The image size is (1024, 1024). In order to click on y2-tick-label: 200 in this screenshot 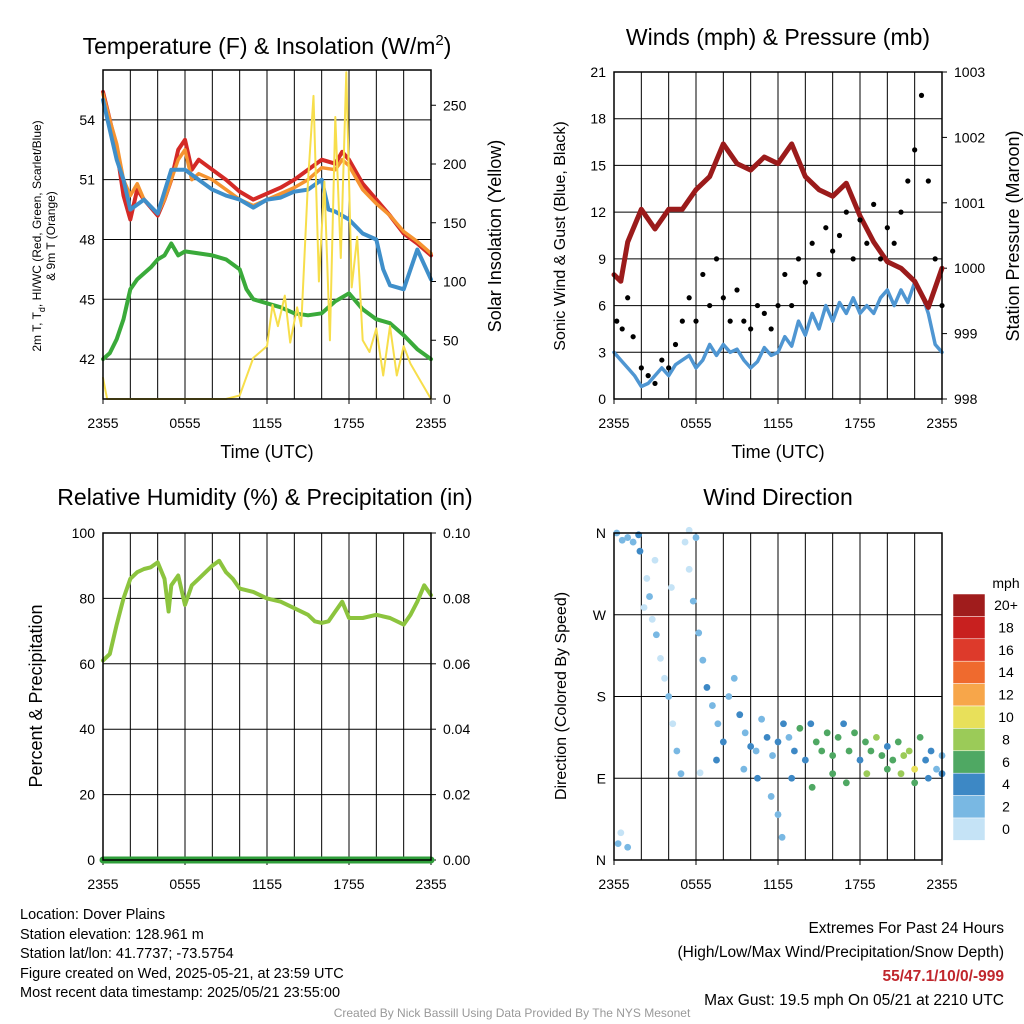, I will do `click(455, 164)`.